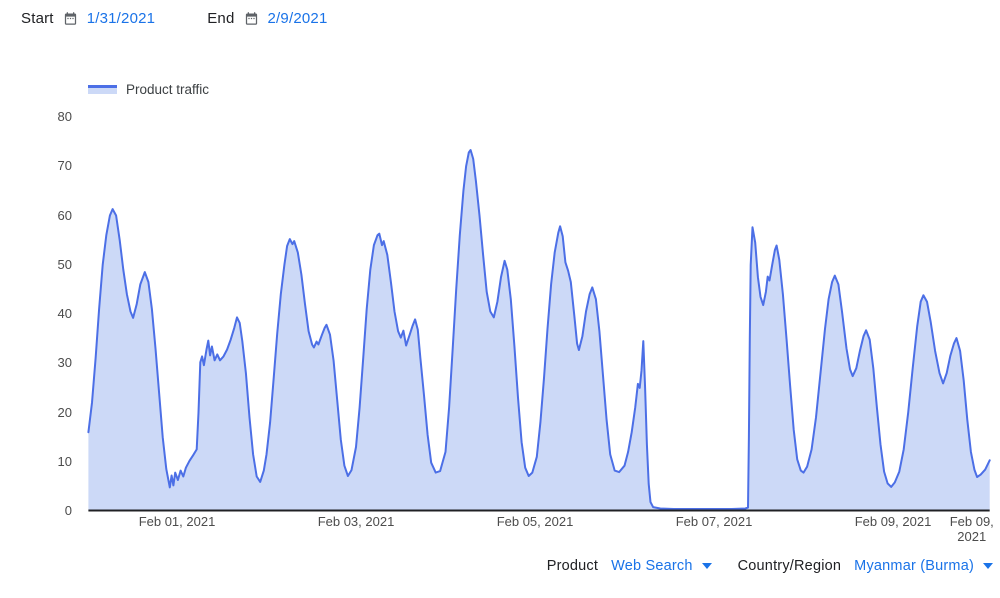  What do you see at coordinates (572, 566) in the screenshot?
I see `product-label: Product` at bounding box center [572, 566].